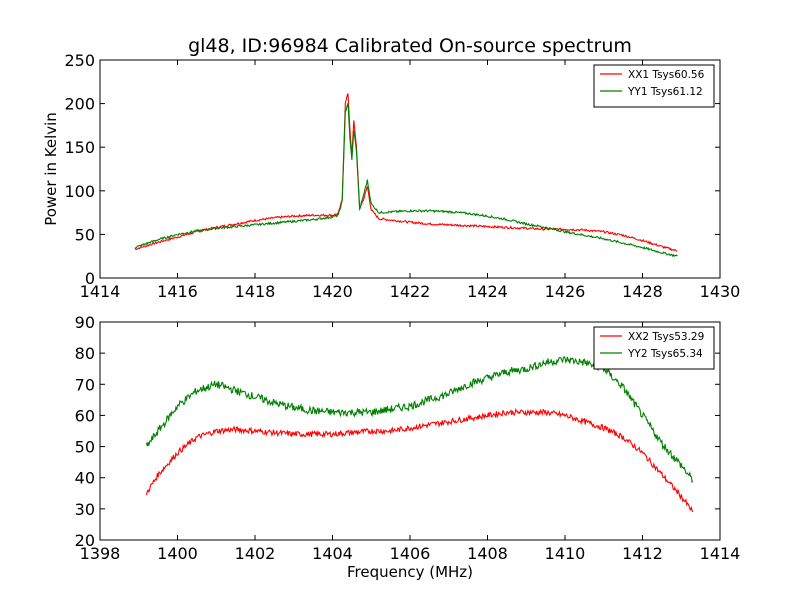  What do you see at coordinates (100, 553) in the screenshot?
I see `x-tick-label-2-0: 1398` at bounding box center [100, 553].